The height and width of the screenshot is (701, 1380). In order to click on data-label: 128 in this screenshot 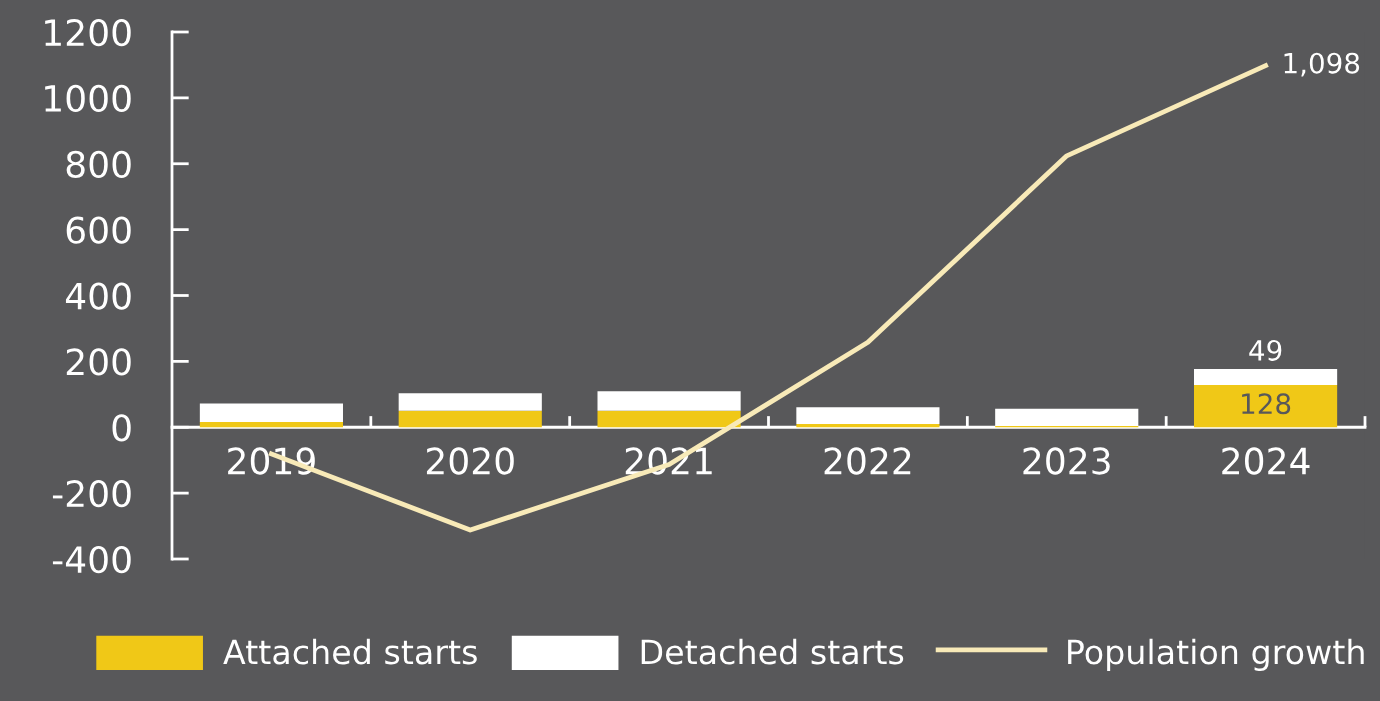, I will do `click(1266, 404)`.